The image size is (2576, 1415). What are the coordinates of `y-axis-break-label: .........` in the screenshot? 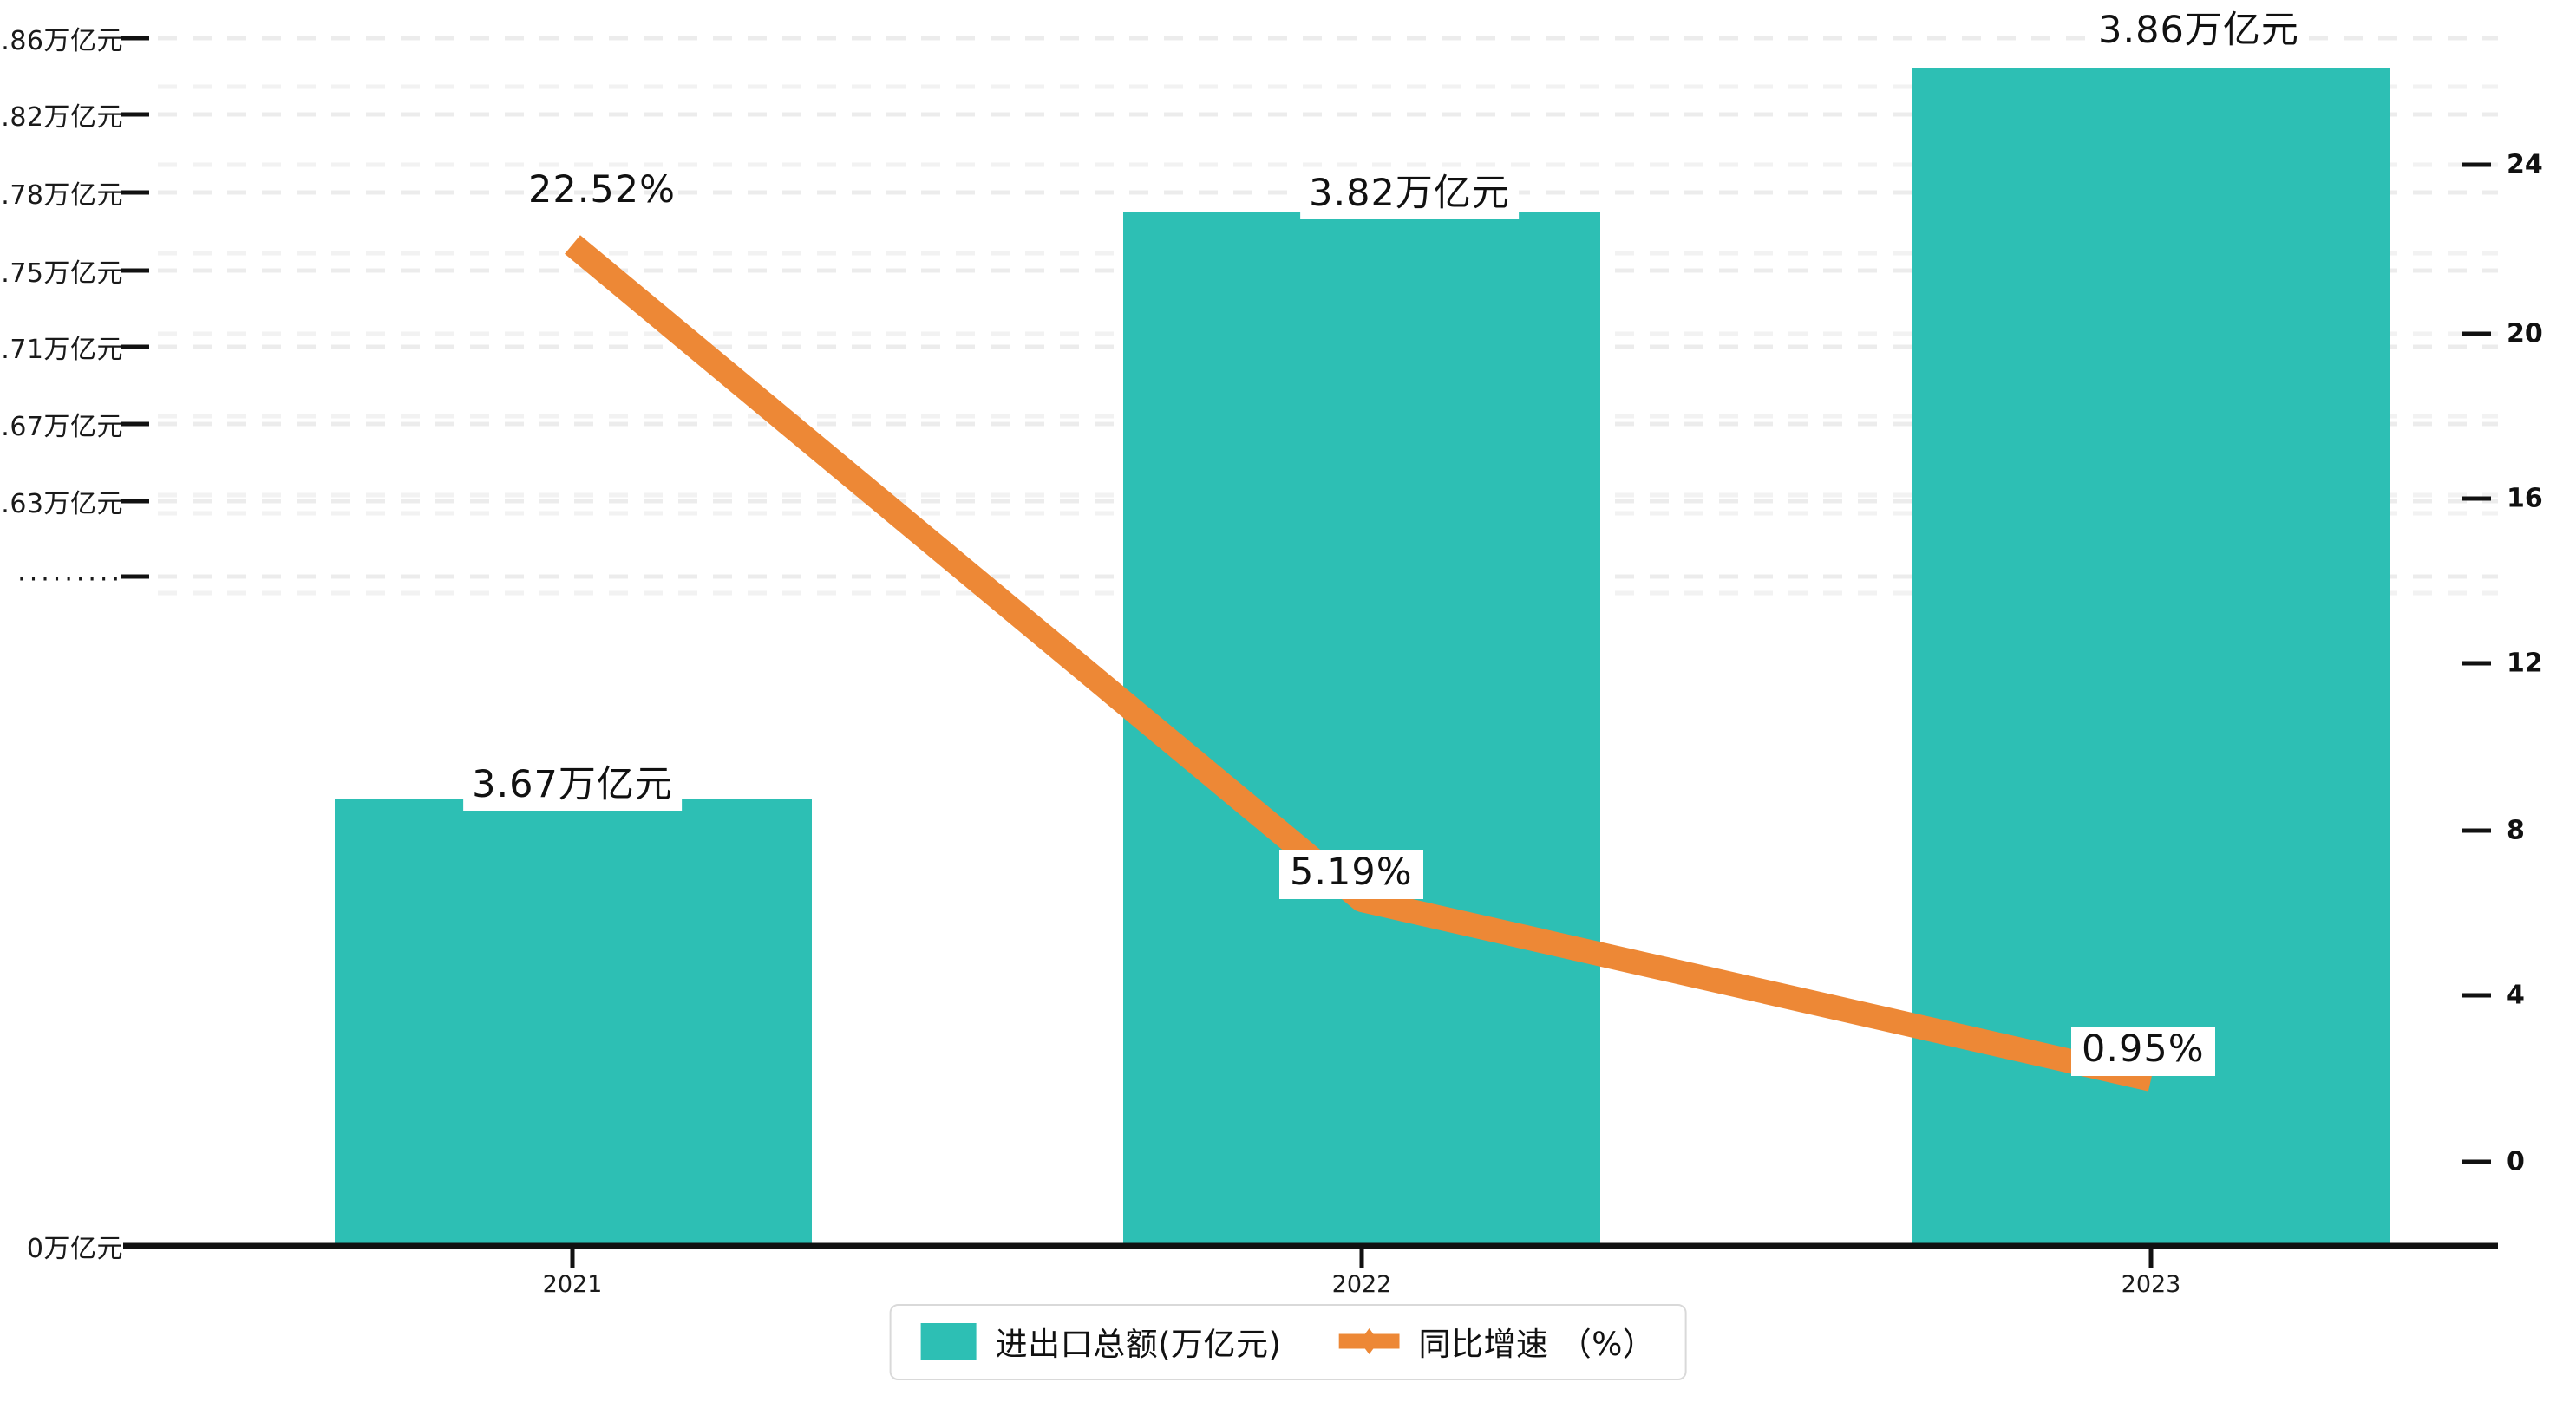 It's located at (70, 572).